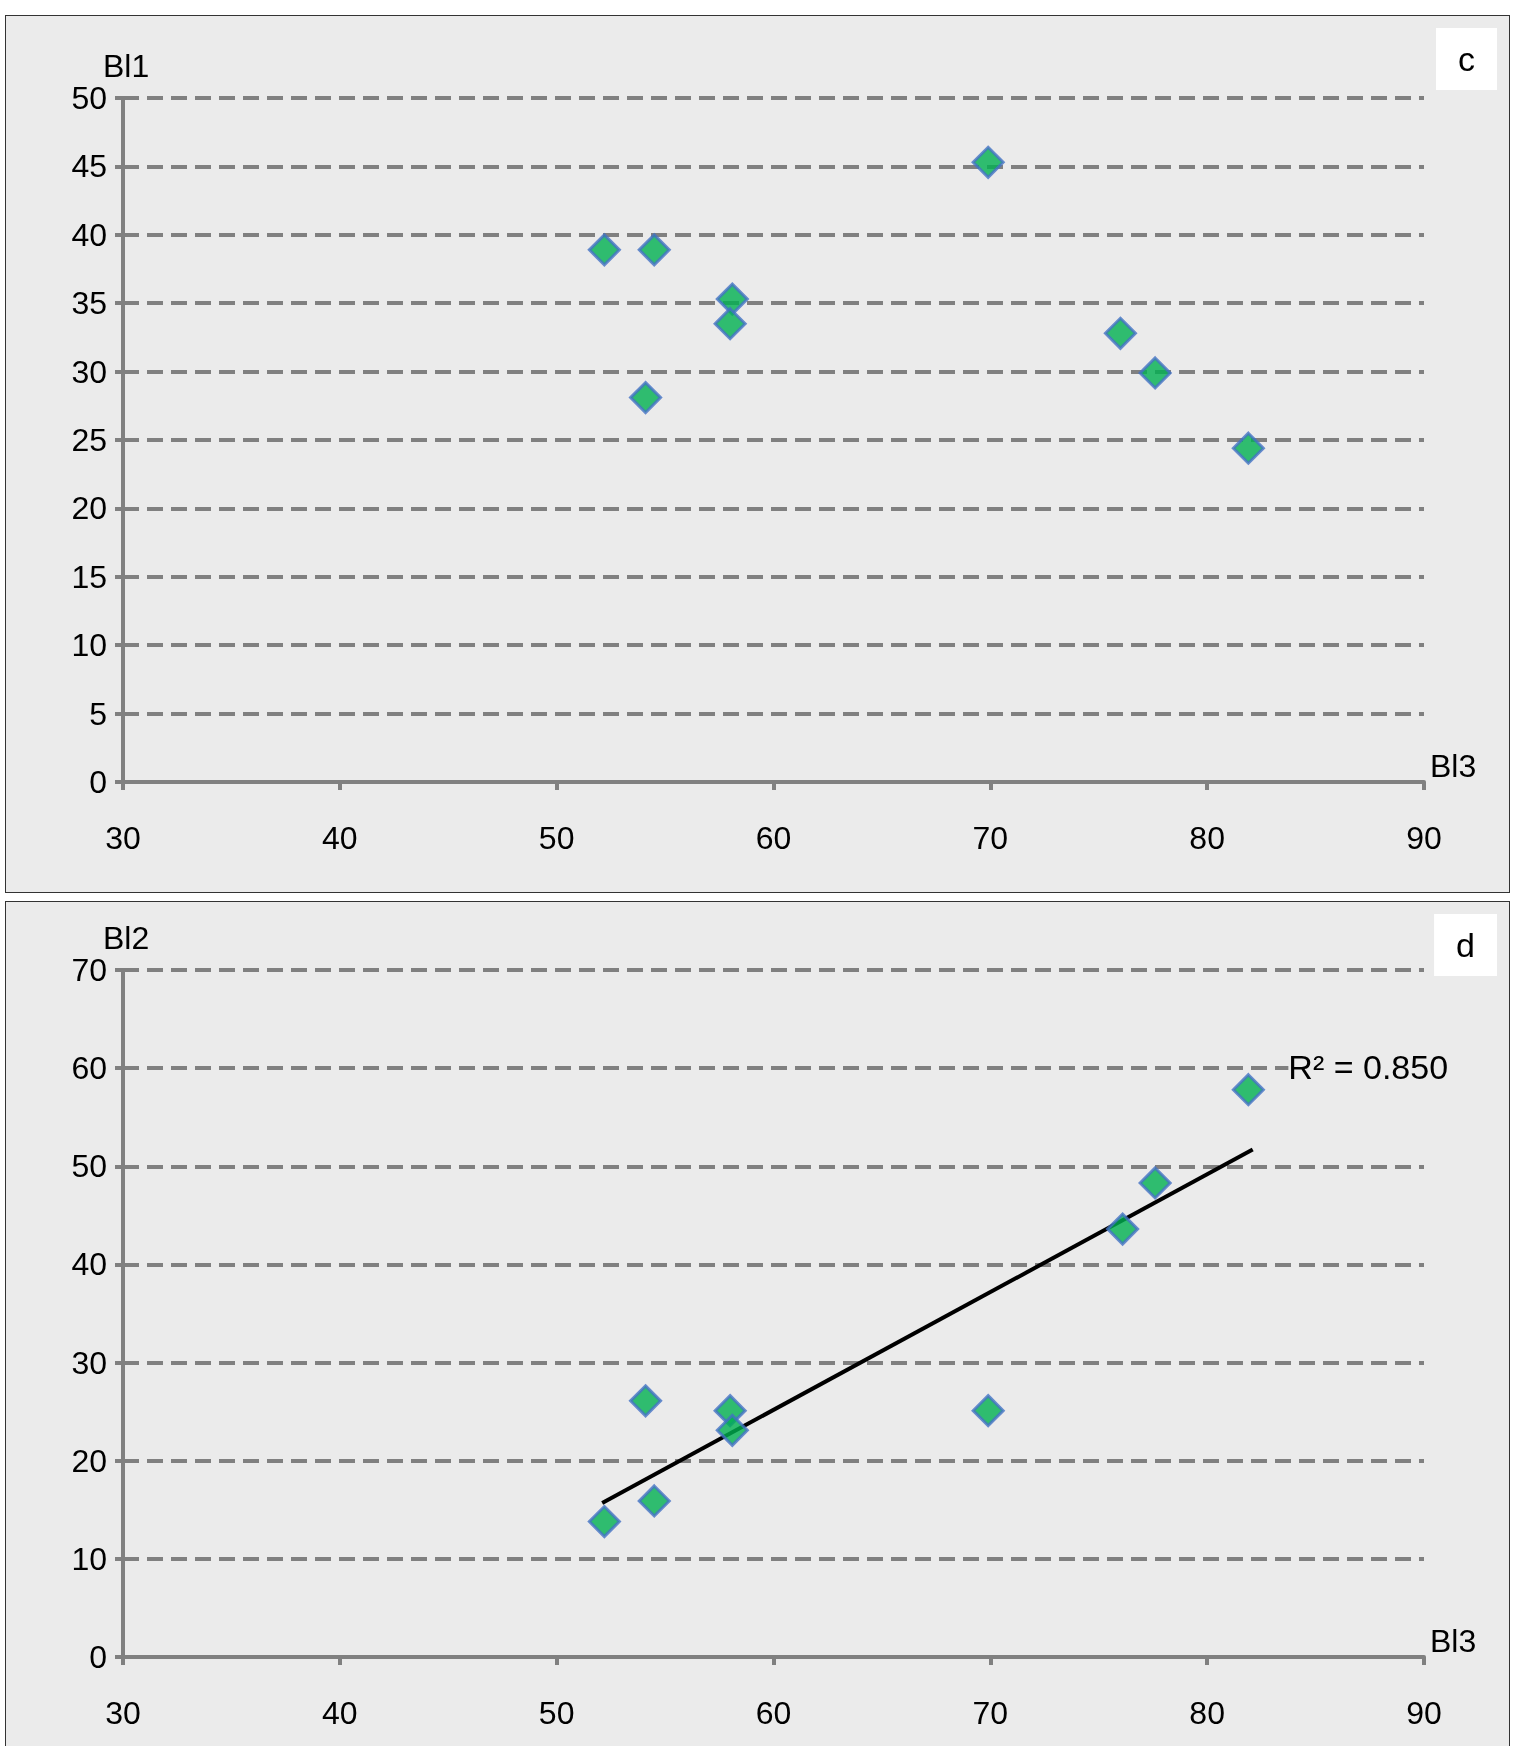 The image size is (1515, 1746). What do you see at coordinates (1466, 59) in the screenshot?
I see `text: c` at bounding box center [1466, 59].